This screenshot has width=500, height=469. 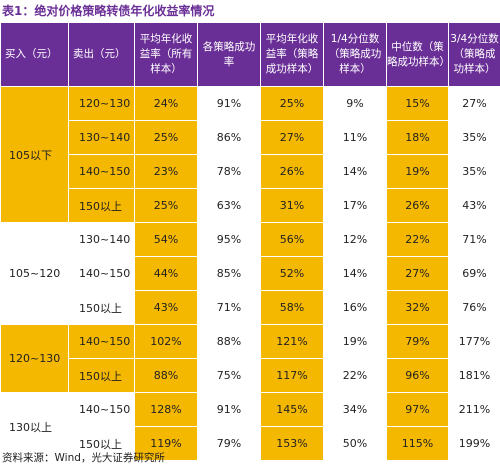 I want to click on value-cell: 95%, so click(x=229, y=239).